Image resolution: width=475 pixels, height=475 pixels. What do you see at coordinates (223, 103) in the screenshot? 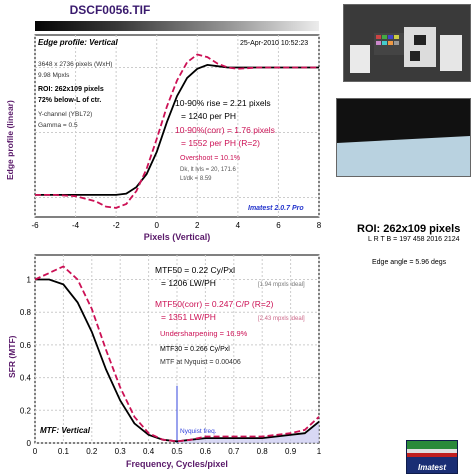
I see `rise-value: 10-90% rise = 2.21 pixels` at bounding box center [223, 103].